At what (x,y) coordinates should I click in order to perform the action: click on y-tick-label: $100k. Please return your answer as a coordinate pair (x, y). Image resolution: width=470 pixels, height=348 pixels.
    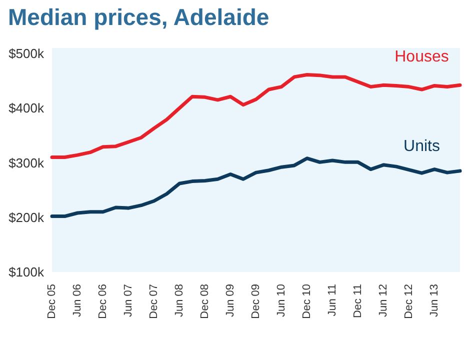
    Looking at the image, I should click on (26, 272).